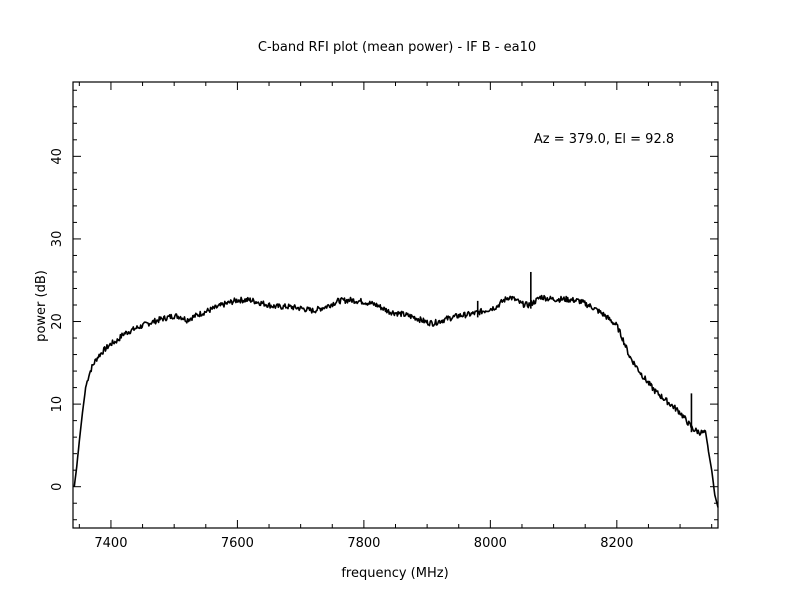  What do you see at coordinates (57, 239) in the screenshot?
I see `y-tick-label: 30` at bounding box center [57, 239].